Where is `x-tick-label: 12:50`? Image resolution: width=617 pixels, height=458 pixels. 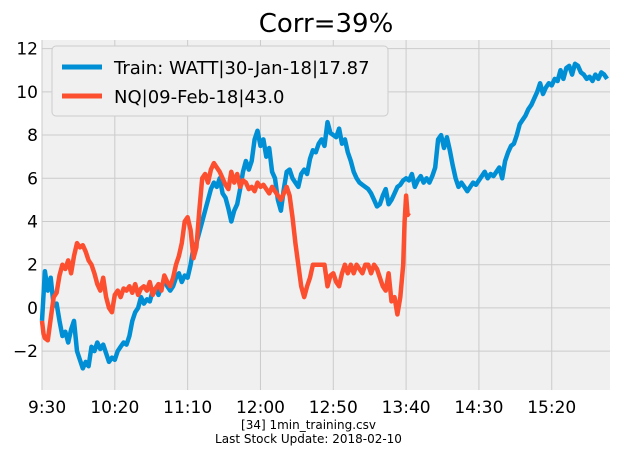 x-tick-label: 12:50 is located at coordinates (333, 408).